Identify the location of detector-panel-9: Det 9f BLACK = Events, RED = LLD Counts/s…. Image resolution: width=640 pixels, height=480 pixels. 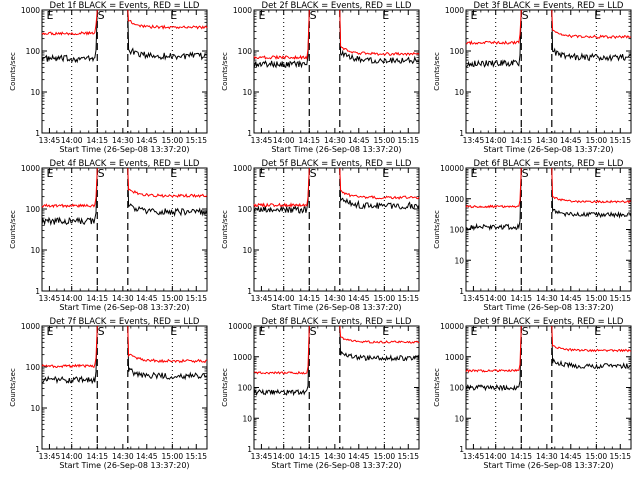
(532, 393).